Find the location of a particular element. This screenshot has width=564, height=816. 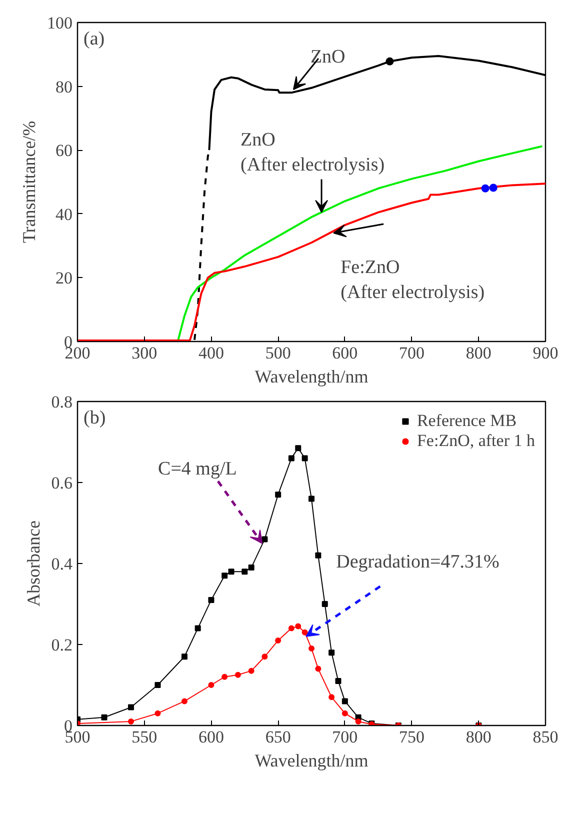

y-tick-label: 0.4 is located at coordinates (62, 564).